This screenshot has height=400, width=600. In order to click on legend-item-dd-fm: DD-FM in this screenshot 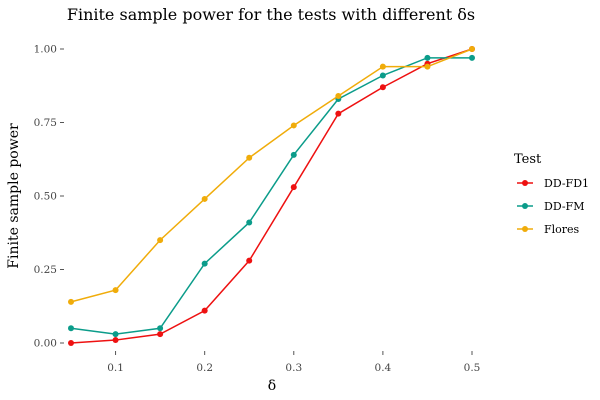, I will do `click(550, 206)`.